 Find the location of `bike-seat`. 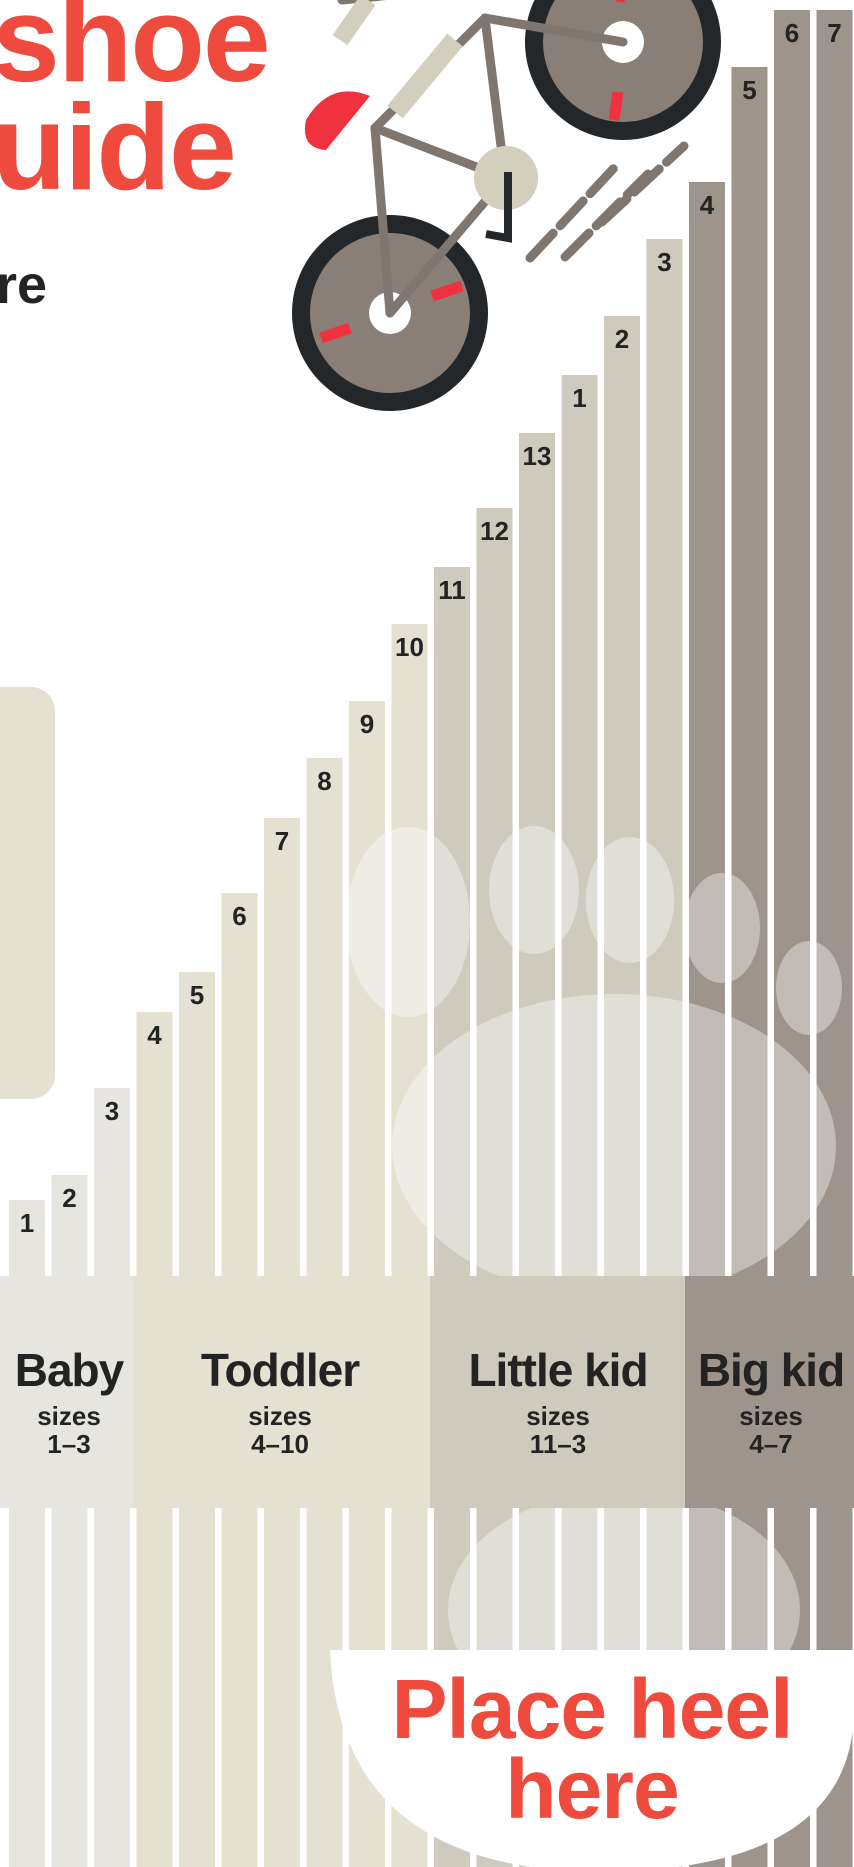

bike-seat is located at coordinates (337, 120).